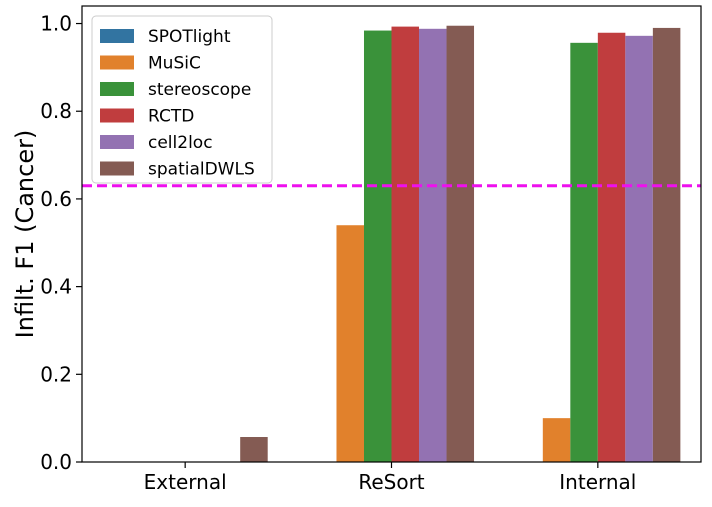 The image size is (712, 507). Describe the element at coordinates (556, 440) in the screenshot. I see `bar-MuSiC-Internal` at that location.